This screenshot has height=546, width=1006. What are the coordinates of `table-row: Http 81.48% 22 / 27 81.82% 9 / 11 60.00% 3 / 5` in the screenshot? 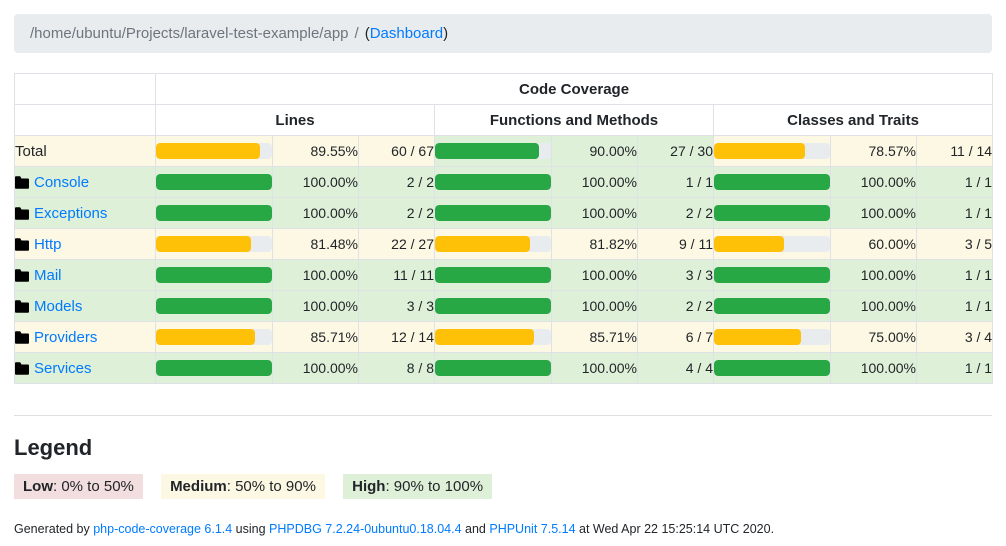 It's located at (504, 244).